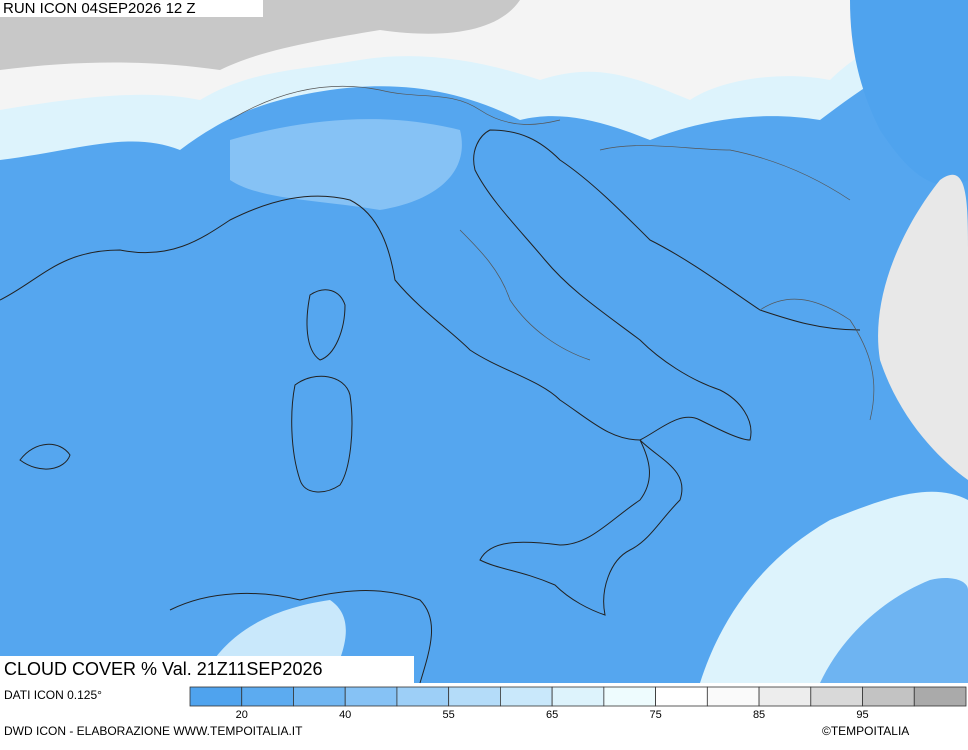  What do you see at coordinates (53, 695) in the screenshot?
I see `data-source: DATI ICON 0.125°` at bounding box center [53, 695].